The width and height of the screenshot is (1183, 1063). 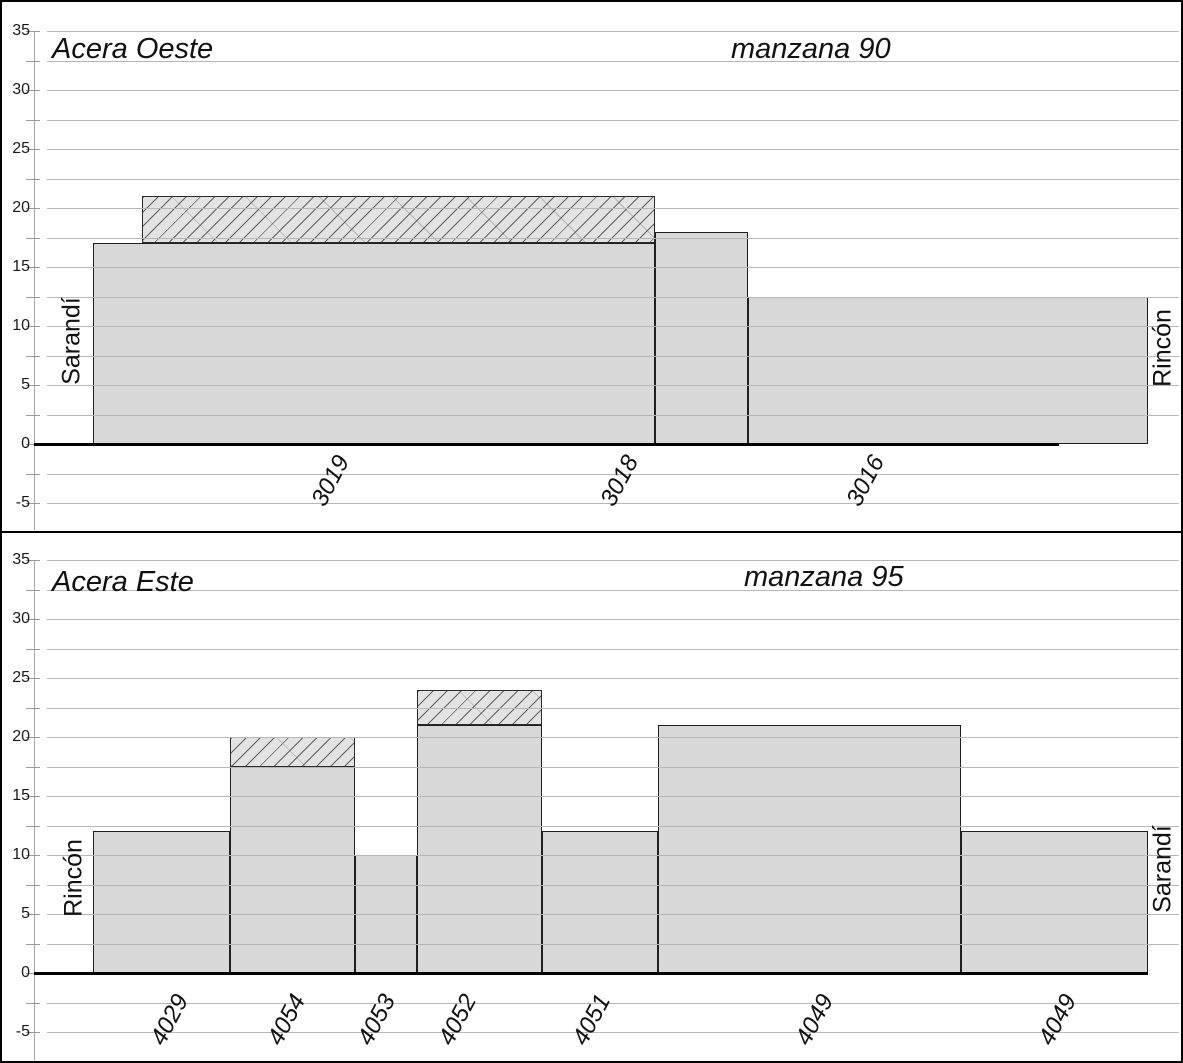 I want to click on x-axis-bar-label: 4052, so click(x=458, y=1019).